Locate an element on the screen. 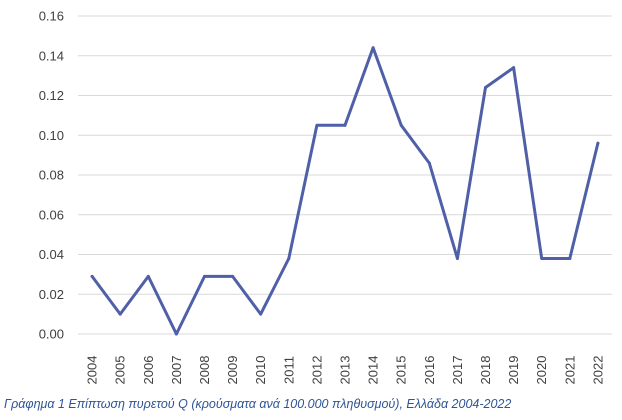 The width and height of the screenshot is (622, 420). y-tick-label: 0.16 is located at coordinates (51, 16).